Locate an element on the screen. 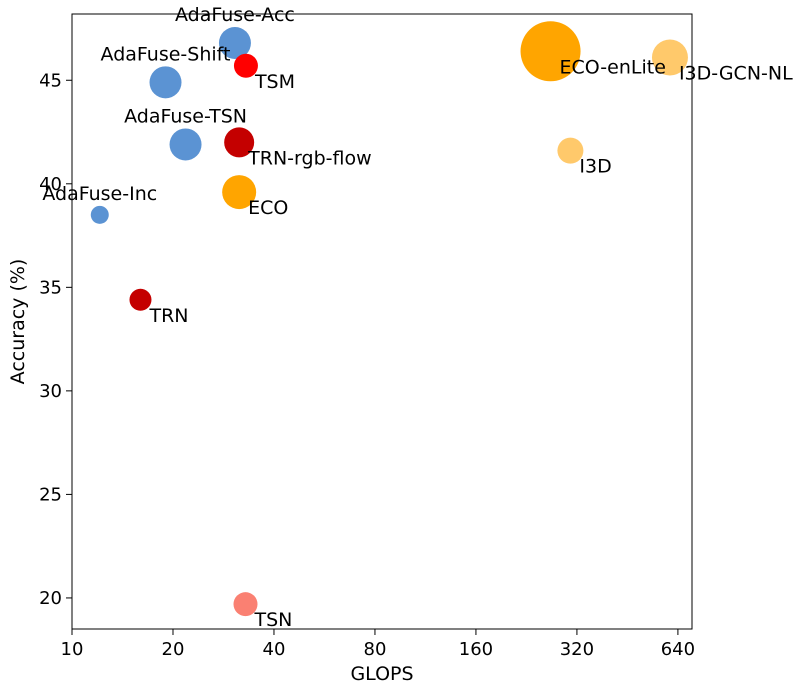 This screenshot has height=694, width=797. y-tick-label: 40 is located at coordinates (50, 184).